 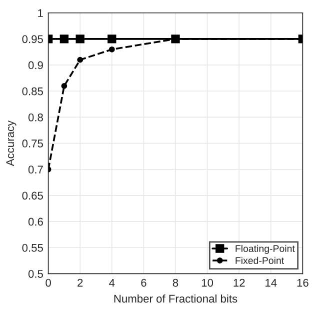 I want to click on y-axis-title: Accuracy, so click(x=11, y=143).